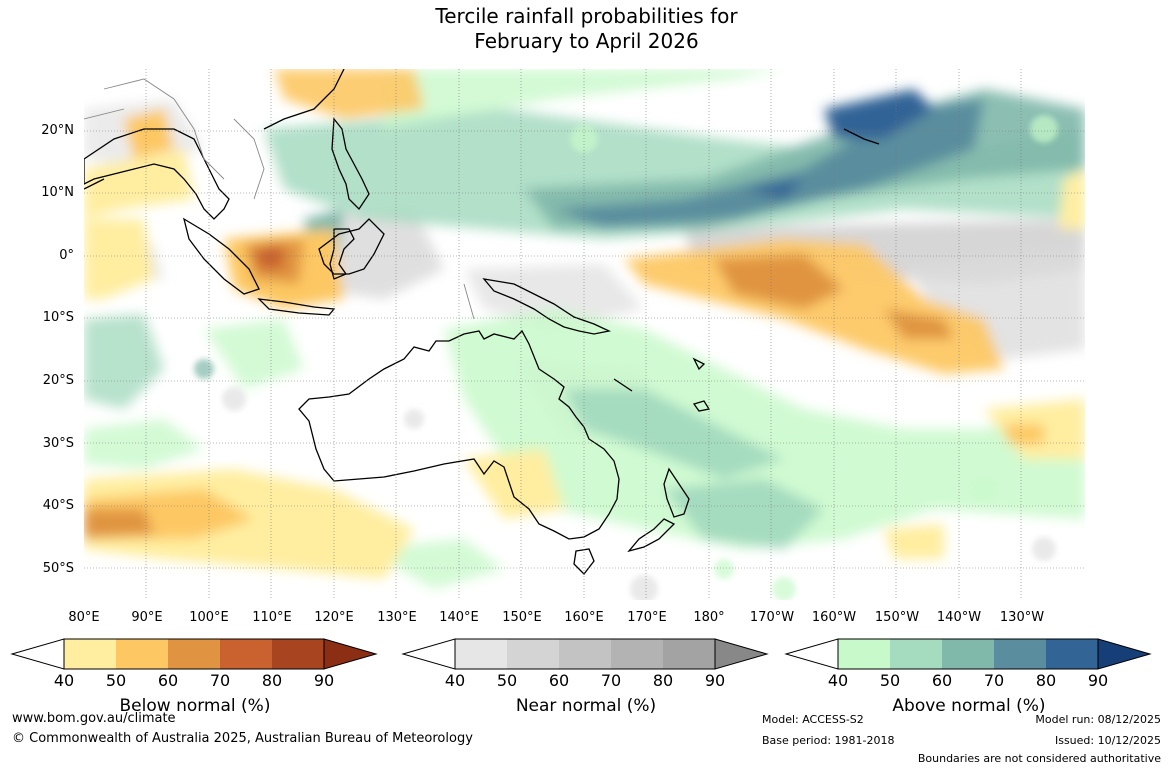 The image size is (1173, 770). I want to click on above-tick-90: 90, so click(1098, 680).